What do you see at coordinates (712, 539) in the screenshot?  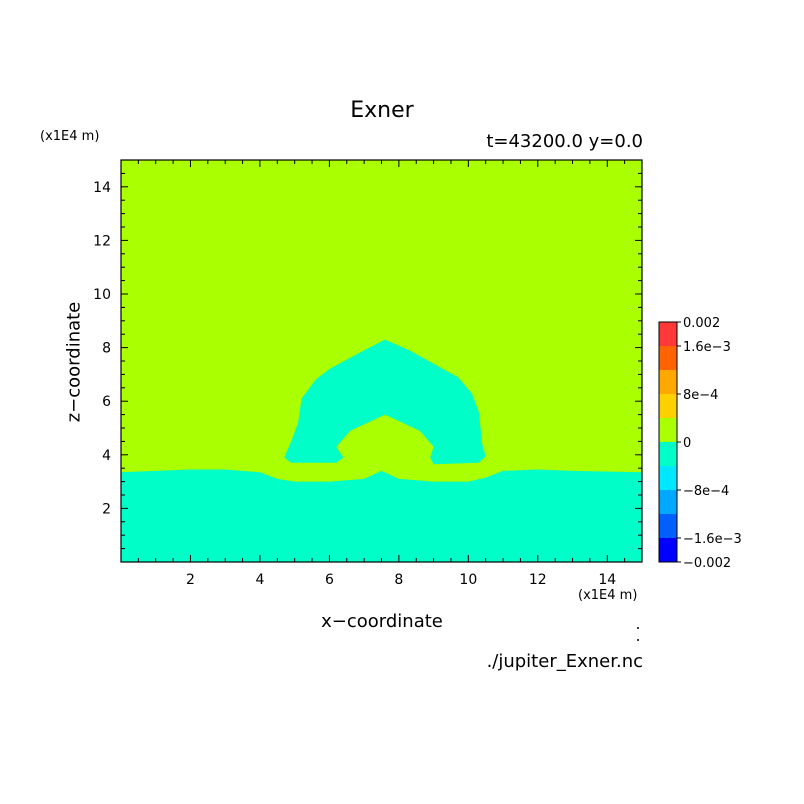 I see `colorbar-label: −1.6e−3` at bounding box center [712, 539].